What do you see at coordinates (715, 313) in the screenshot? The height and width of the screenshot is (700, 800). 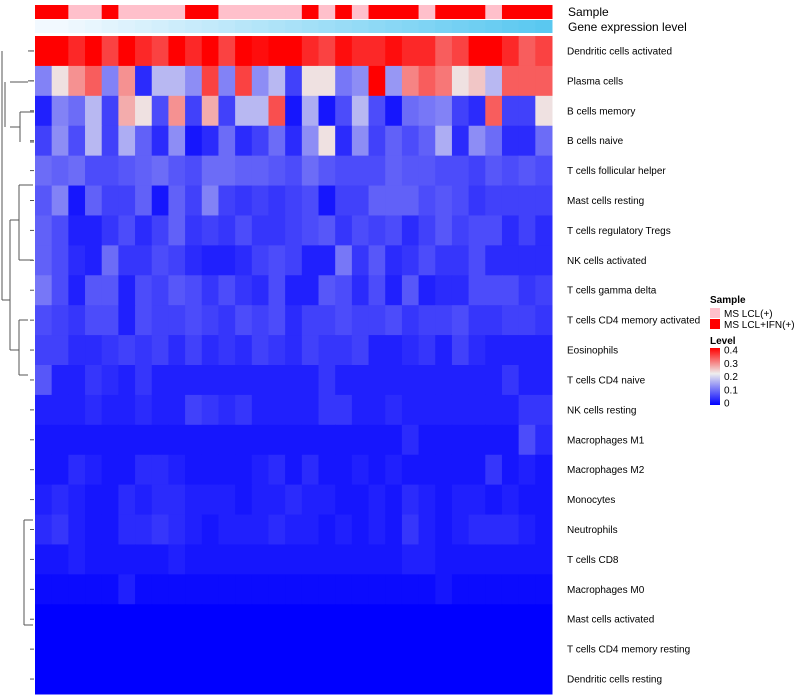 I see `legend-swatch-ms-lcl` at bounding box center [715, 313].